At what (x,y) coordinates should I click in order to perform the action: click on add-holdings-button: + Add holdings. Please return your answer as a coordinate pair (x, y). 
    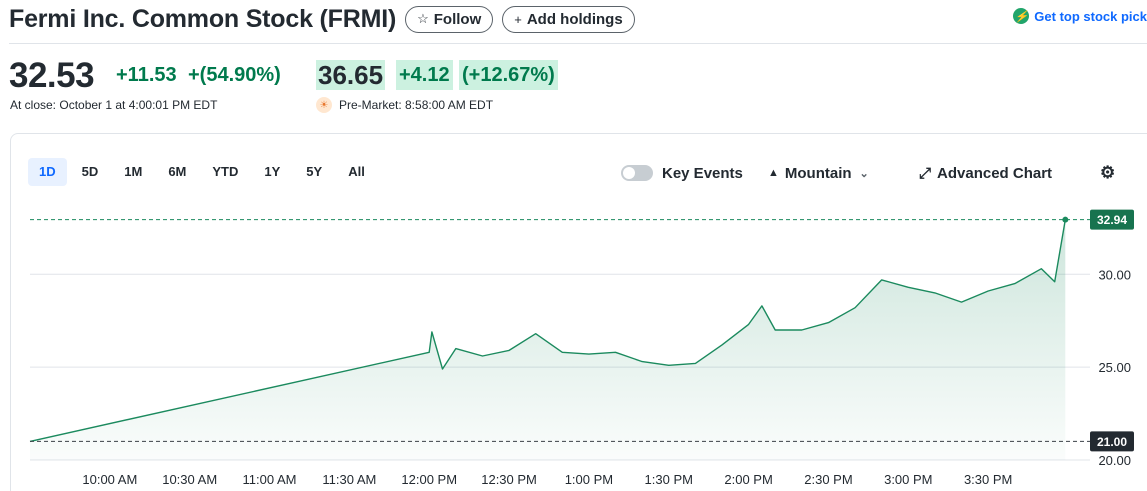
    Looking at the image, I should click on (568, 19).